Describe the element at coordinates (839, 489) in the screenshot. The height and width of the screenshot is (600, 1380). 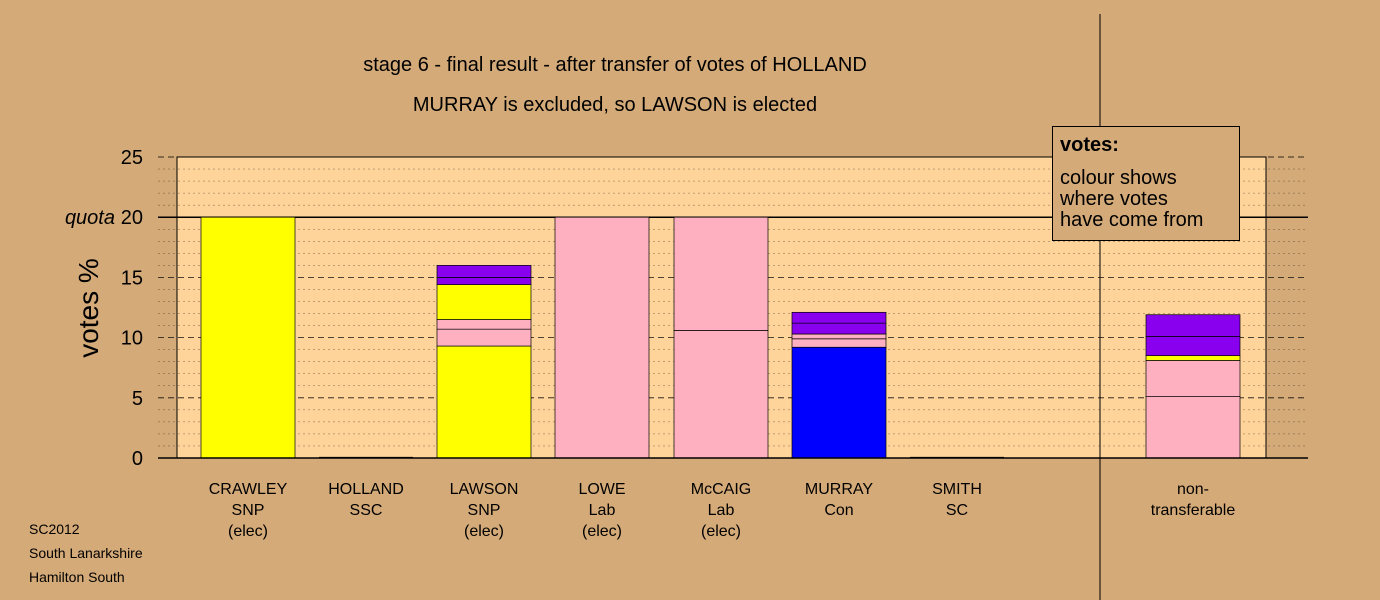
I see `x-tick-label: MURRAY` at that location.